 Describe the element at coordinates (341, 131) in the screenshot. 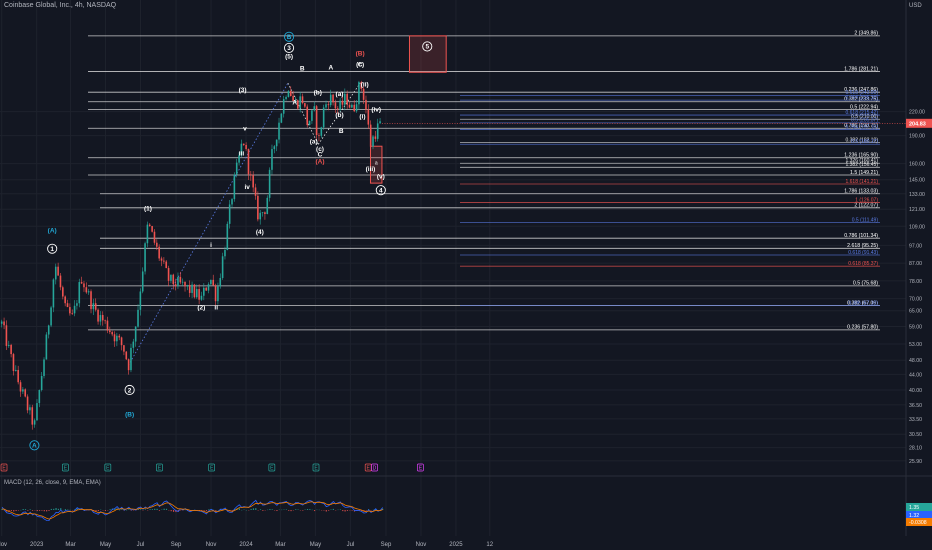

I see `wave-label: B` at that location.